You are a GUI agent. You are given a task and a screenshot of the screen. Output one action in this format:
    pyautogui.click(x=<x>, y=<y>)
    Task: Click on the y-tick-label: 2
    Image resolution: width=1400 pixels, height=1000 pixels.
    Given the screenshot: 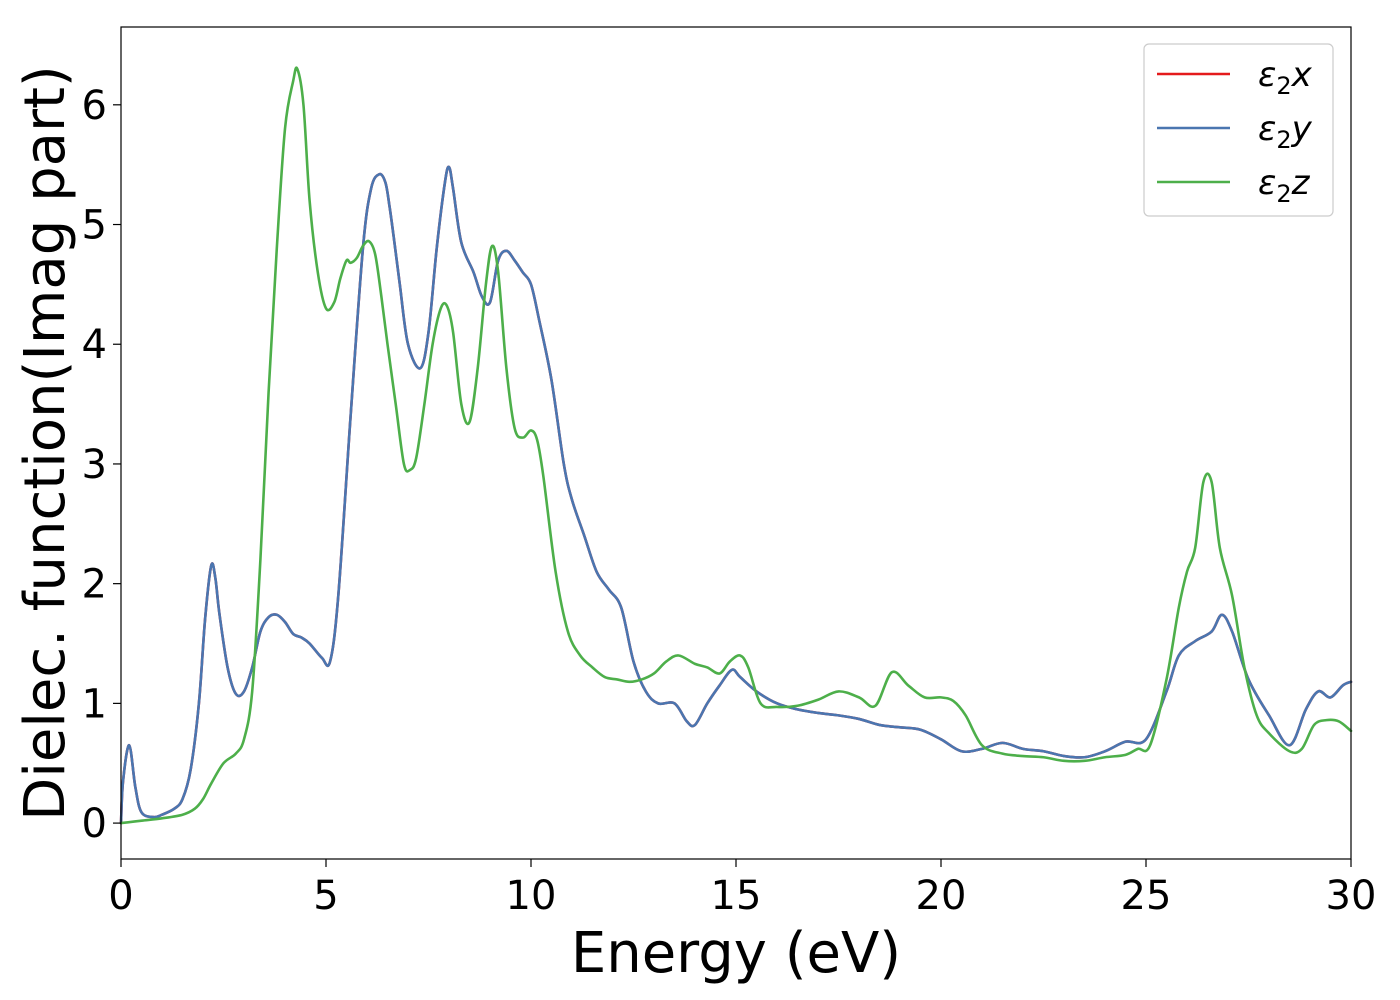 What is the action you would take?
    pyautogui.click(x=94, y=585)
    